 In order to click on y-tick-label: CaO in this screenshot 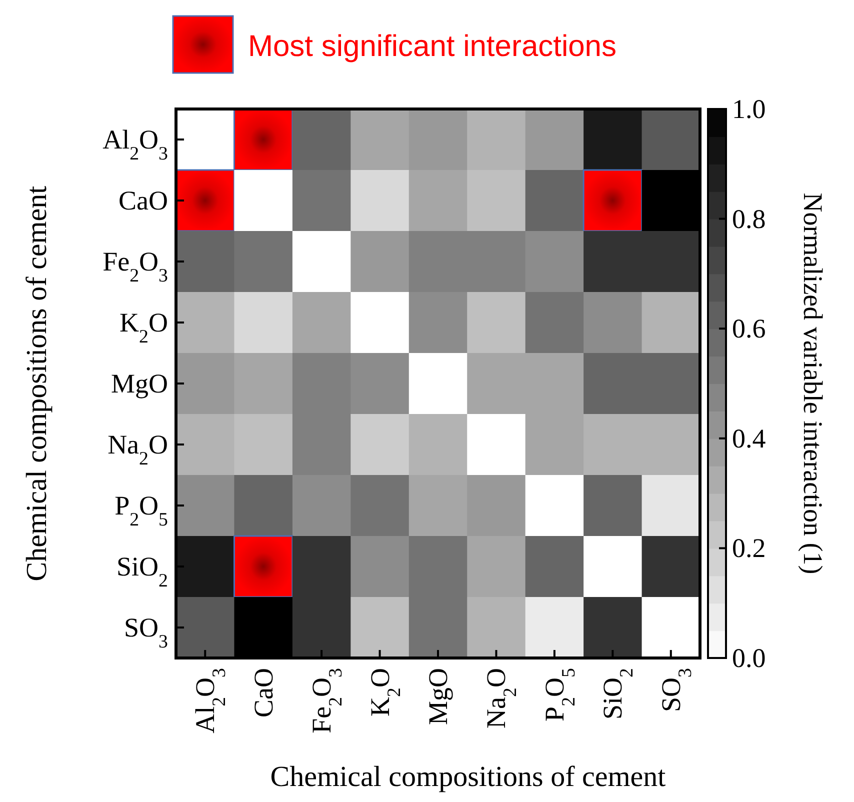, I will do `click(143, 201)`.